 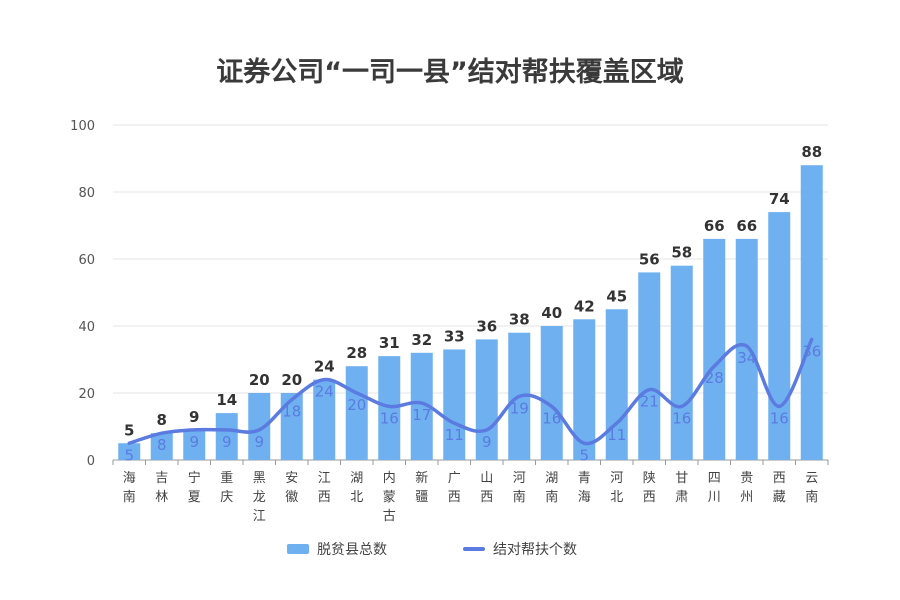 I want to click on x-category-label: 徽, so click(x=291, y=497).